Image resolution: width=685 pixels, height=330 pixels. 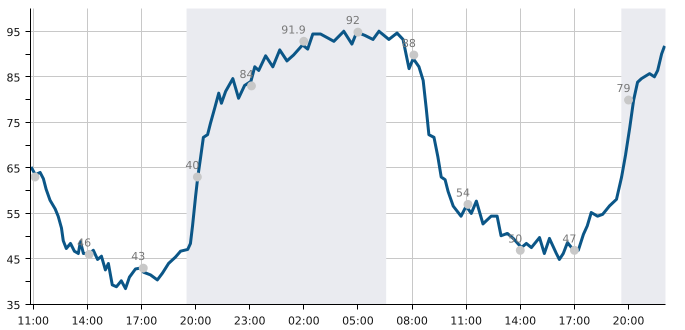 What do you see at coordinates (304, 321) in the screenshot?
I see `x-tick-label: 02:00` at bounding box center [304, 321].